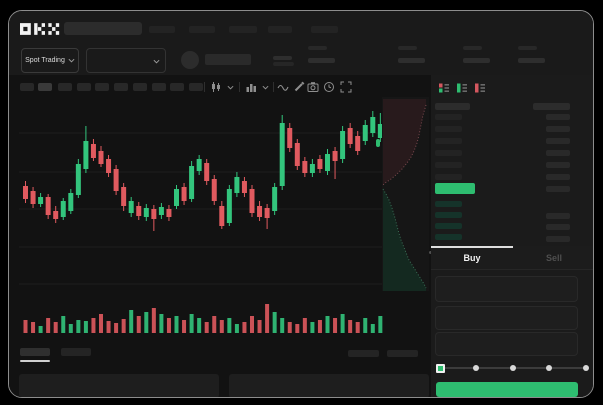  Describe the element at coordinates (35, 361) in the screenshot. I see `active-tab-underline` at that location.